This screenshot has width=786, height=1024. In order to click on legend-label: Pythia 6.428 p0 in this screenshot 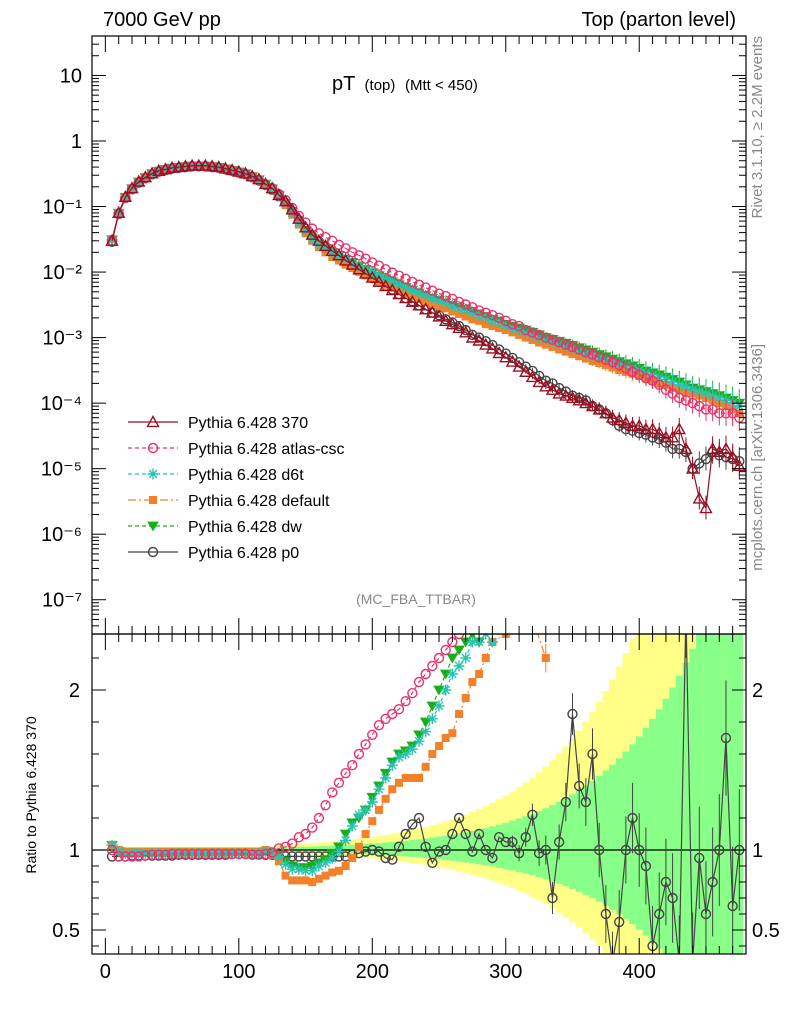, I will do `click(243, 553)`.